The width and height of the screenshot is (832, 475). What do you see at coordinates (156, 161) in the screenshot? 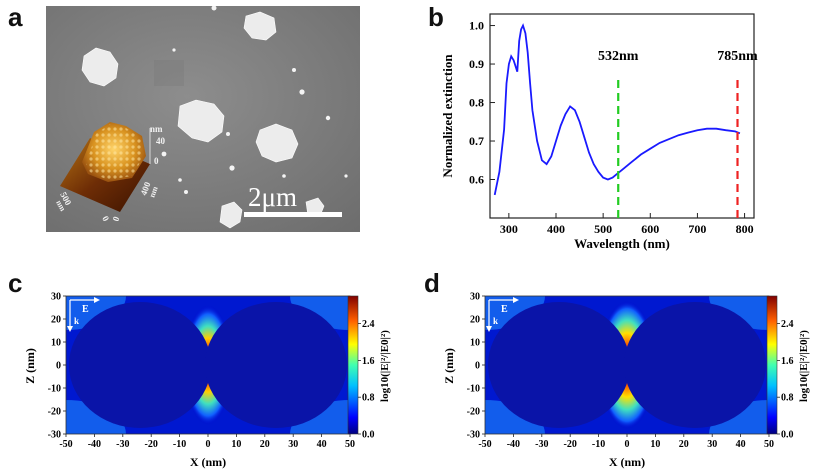
I see `afm-z-tick: 0` at bounding box center [156, 161].